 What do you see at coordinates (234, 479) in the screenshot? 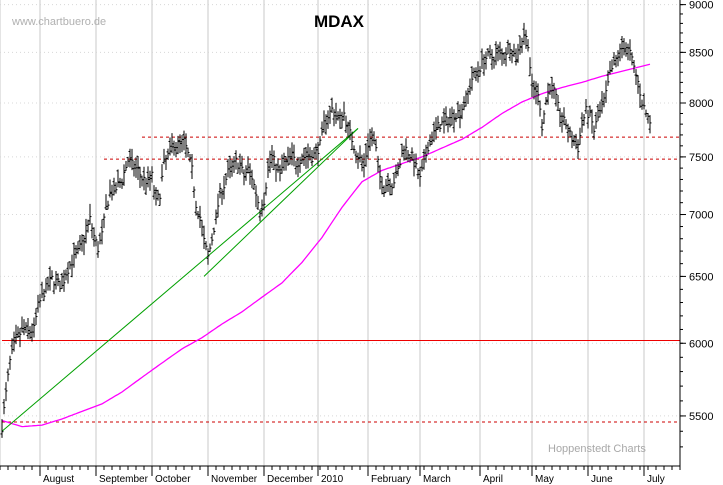
I see `x-tick-label: November` at bounding box center [234, 479].